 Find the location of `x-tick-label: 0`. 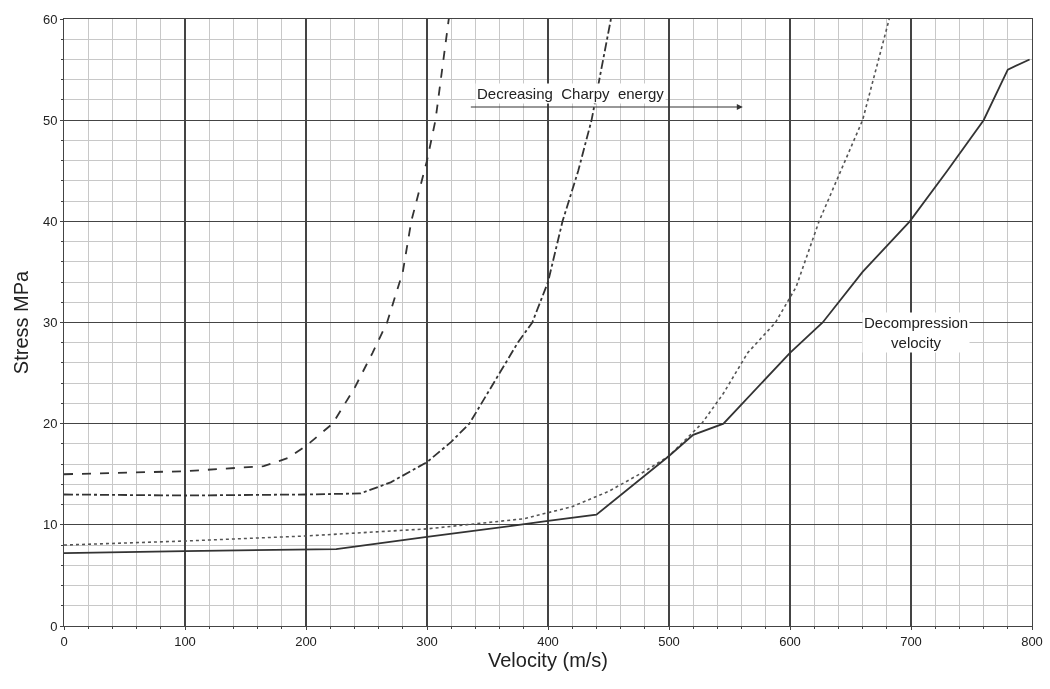

x-tick-label: 0 is located at coordinates (64, 641).